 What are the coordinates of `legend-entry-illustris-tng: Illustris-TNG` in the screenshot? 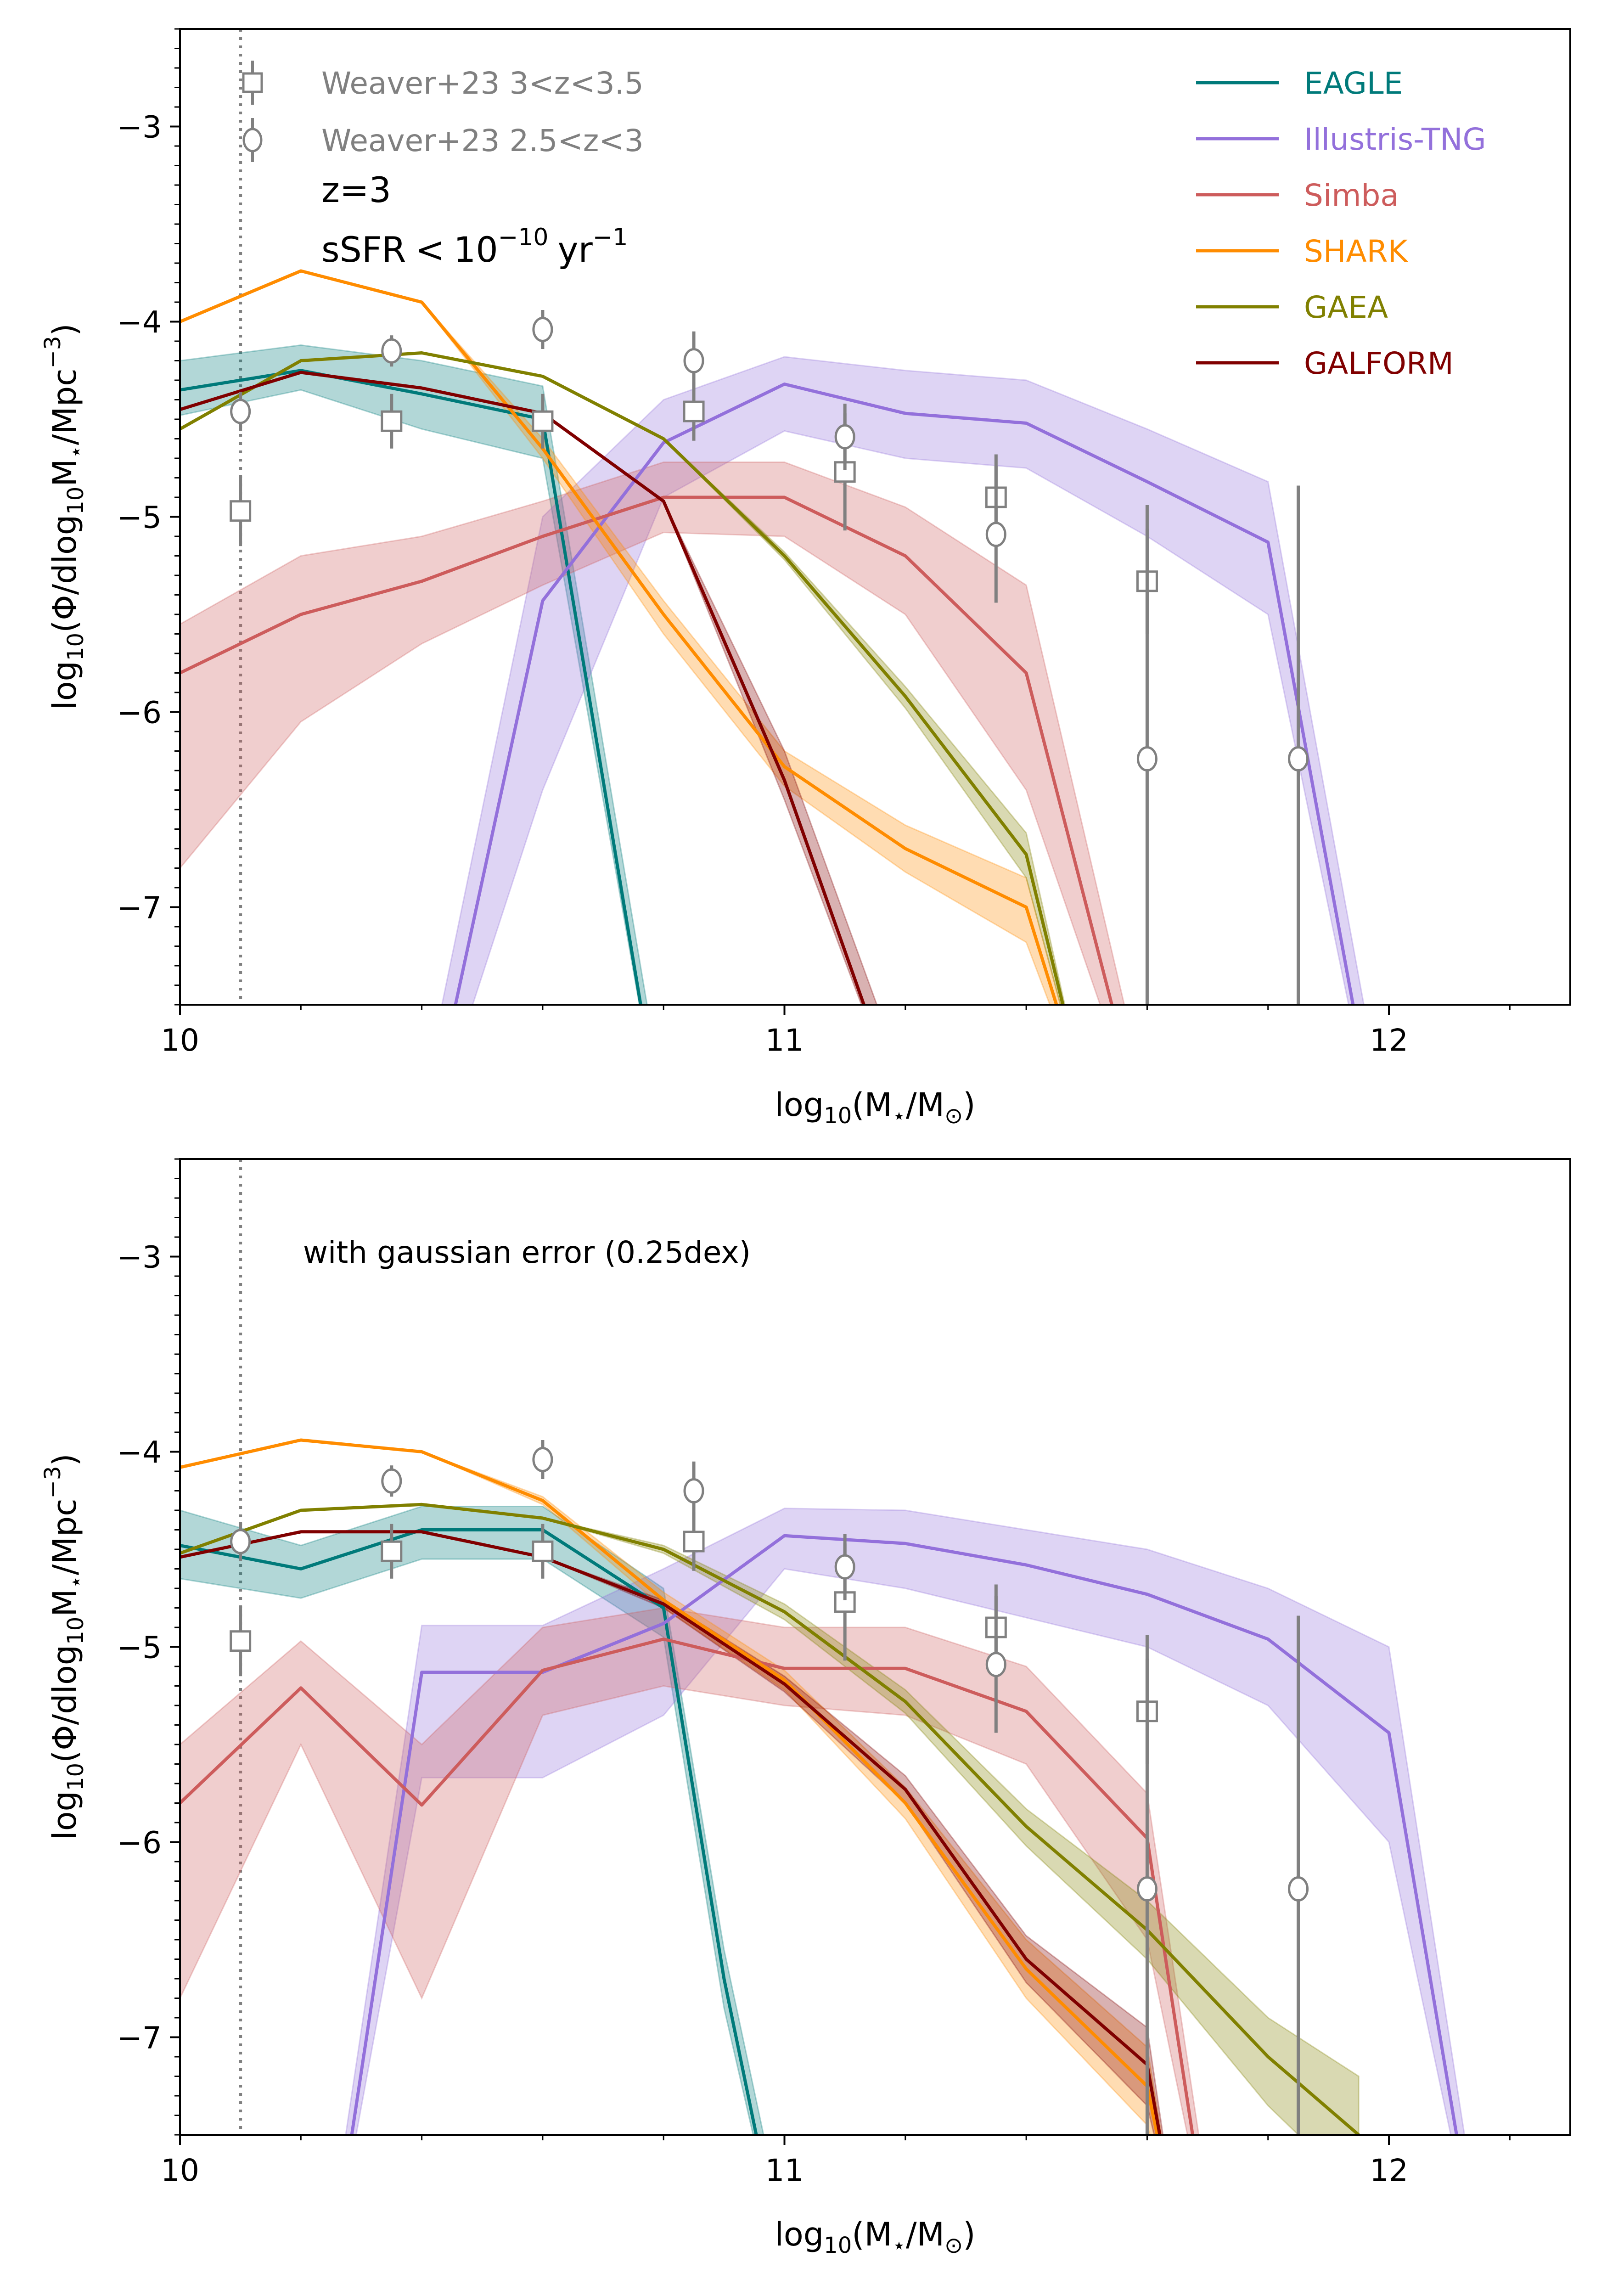 It's located at (1341, 139).